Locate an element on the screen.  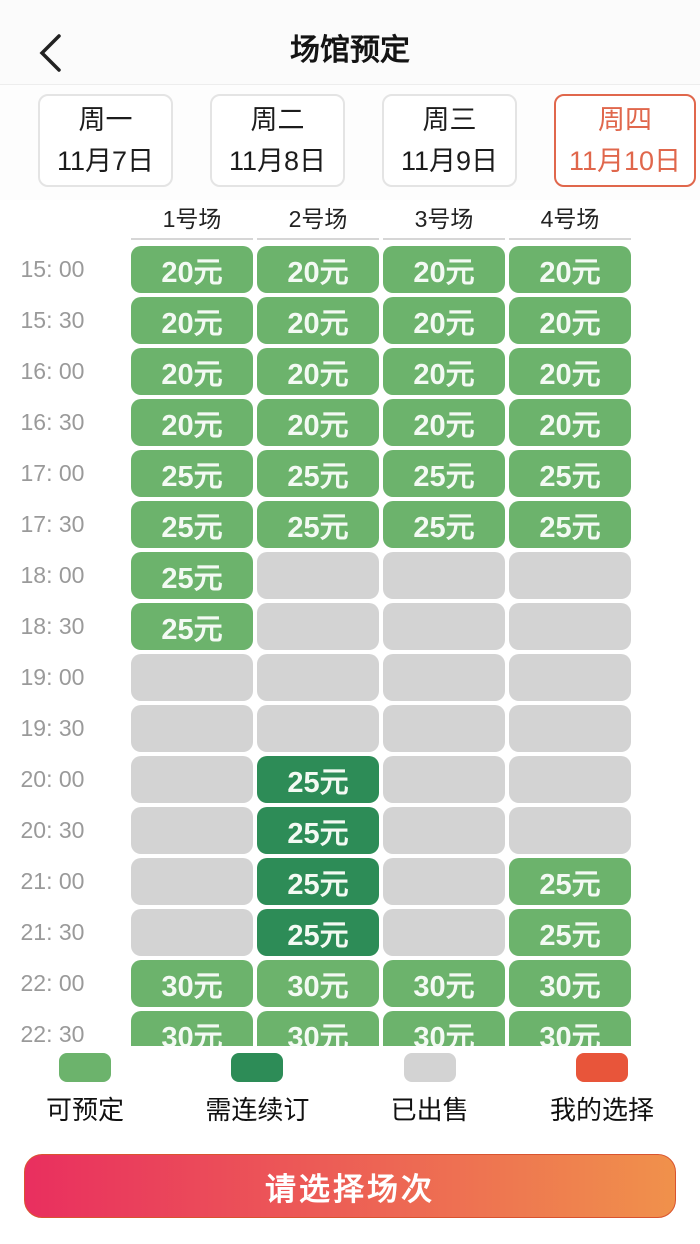
time-label: 22: 00 is located at coordinates (52, 983).